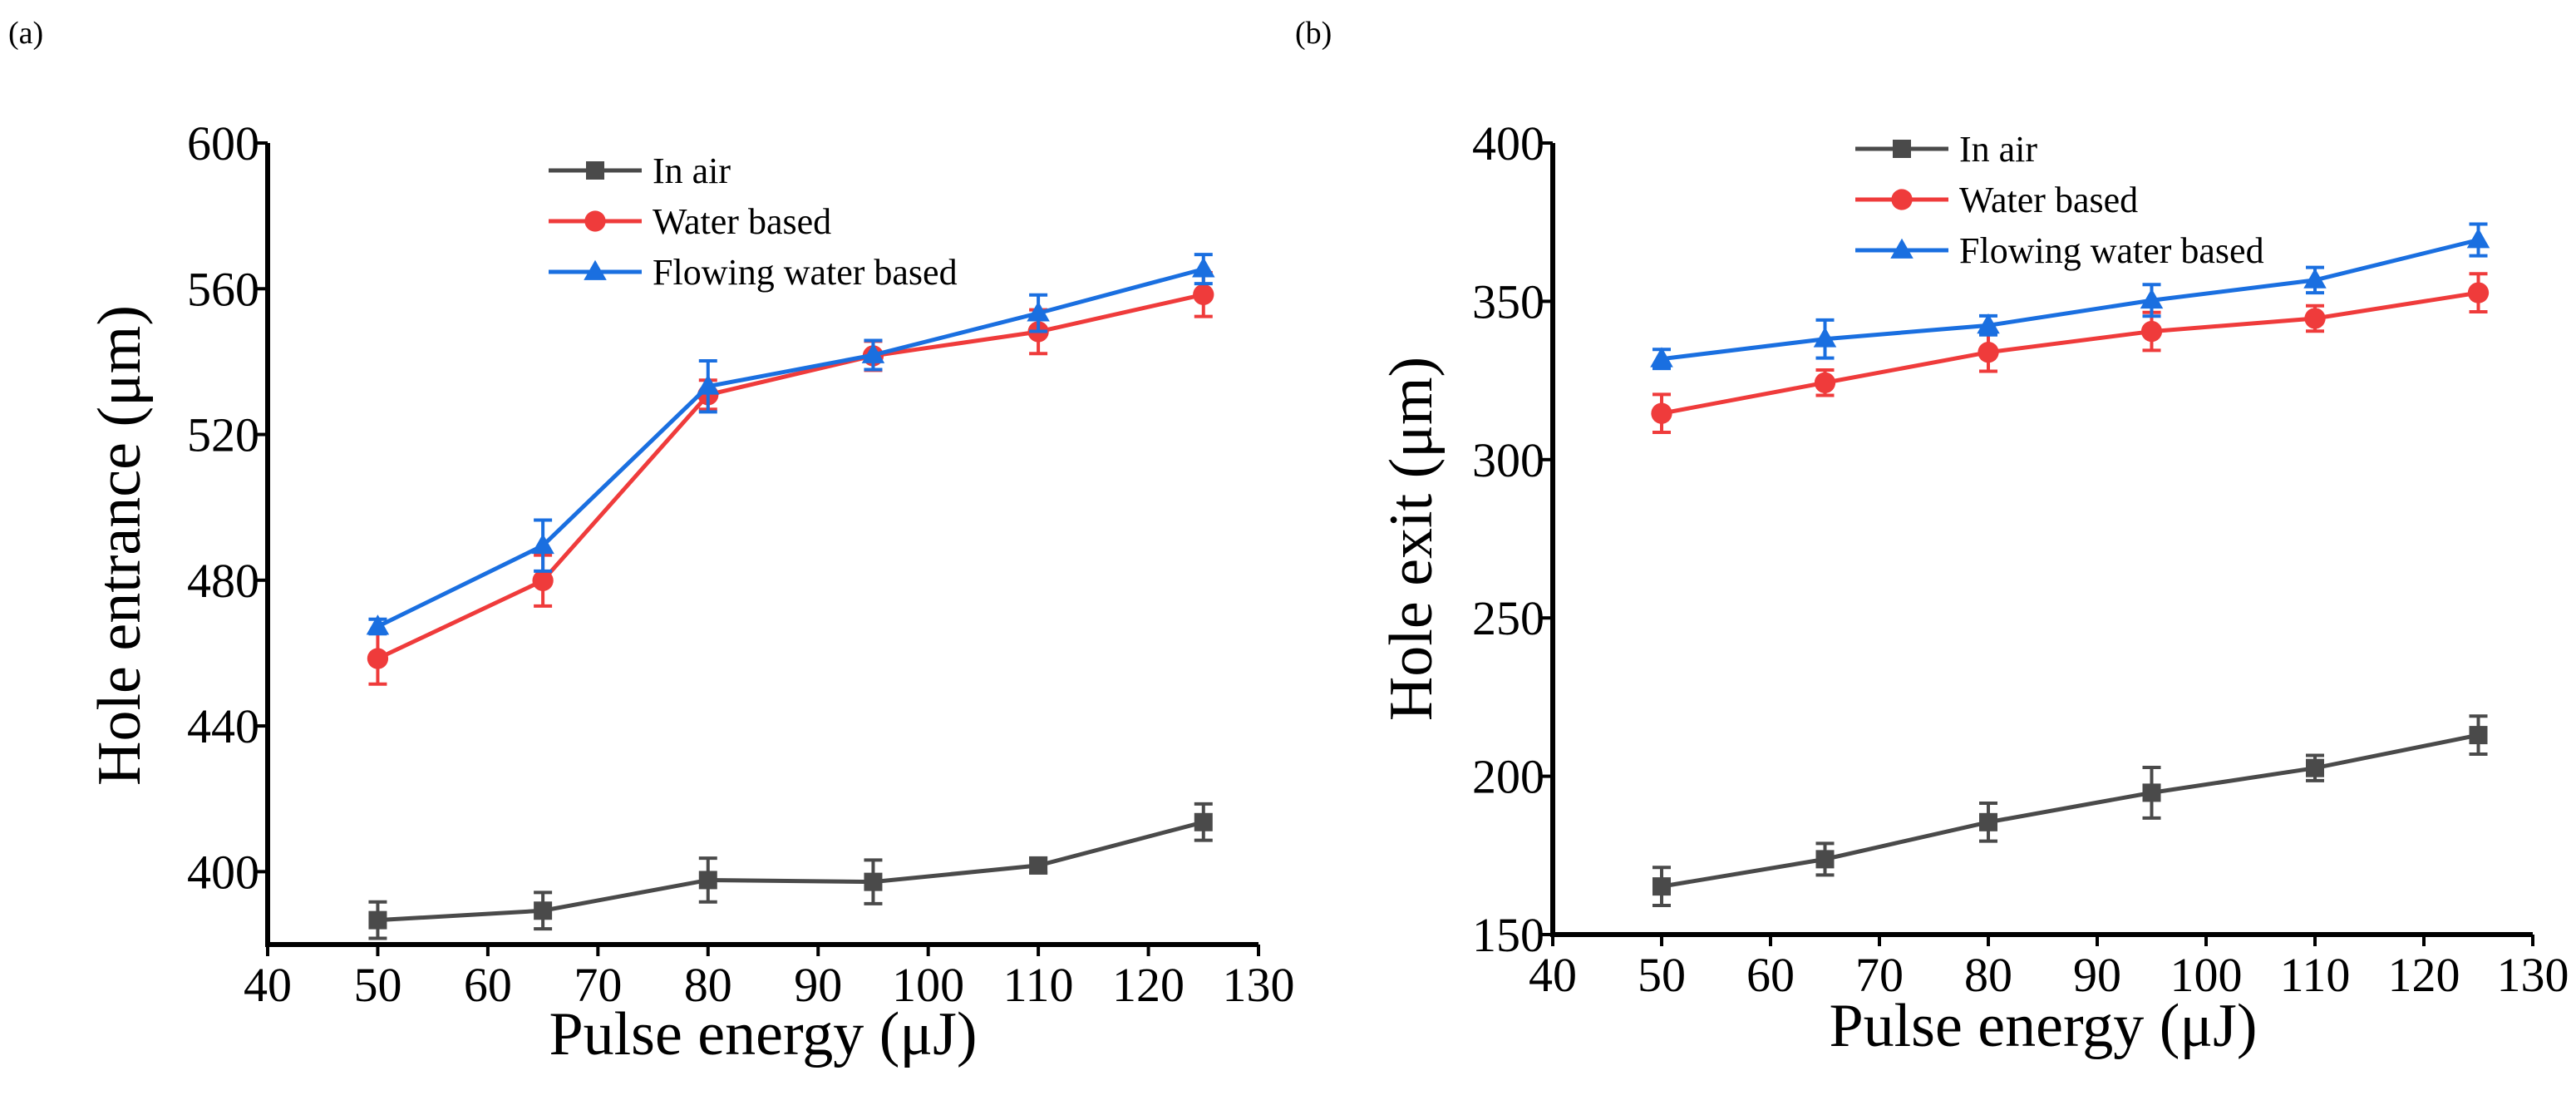  Describe the element at coordinates (120, 545) in the screenshot. I see `y-axis-label: Hole entrance (μm)` at that location.